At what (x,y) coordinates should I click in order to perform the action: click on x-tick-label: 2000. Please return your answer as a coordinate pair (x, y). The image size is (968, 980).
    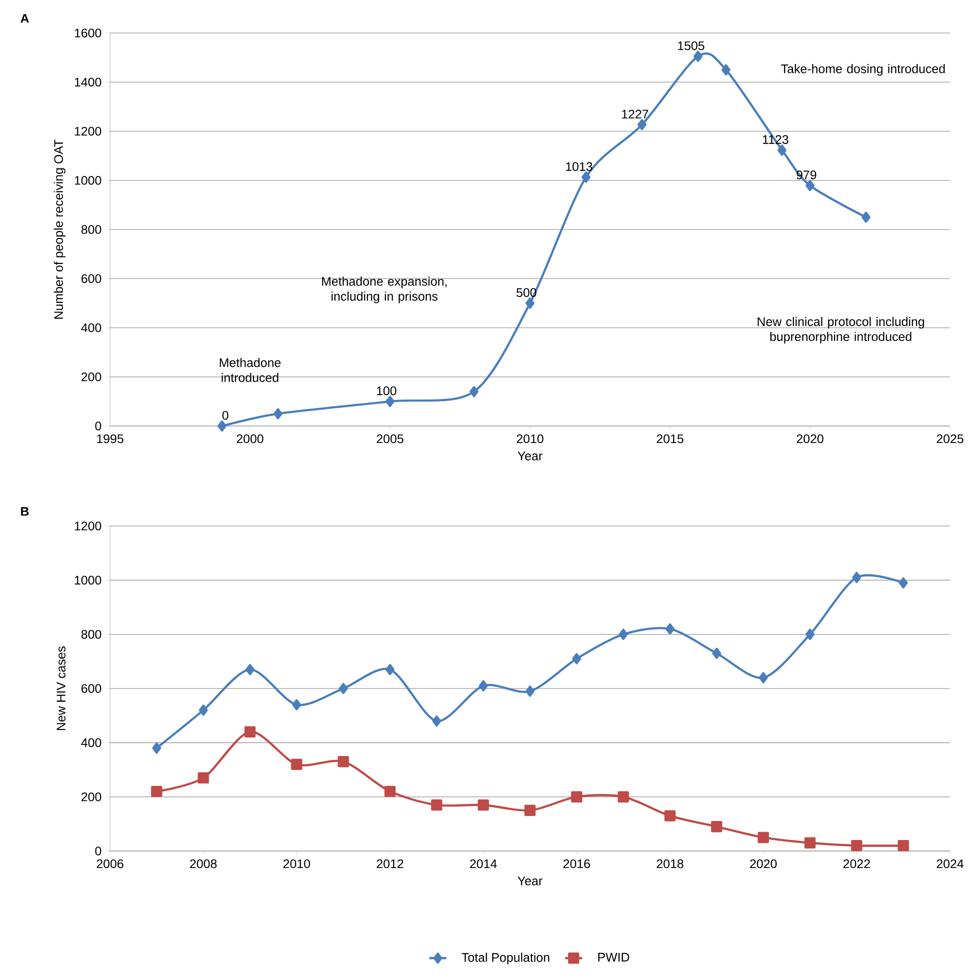
    Looking at the image, I should click on (250, 439).